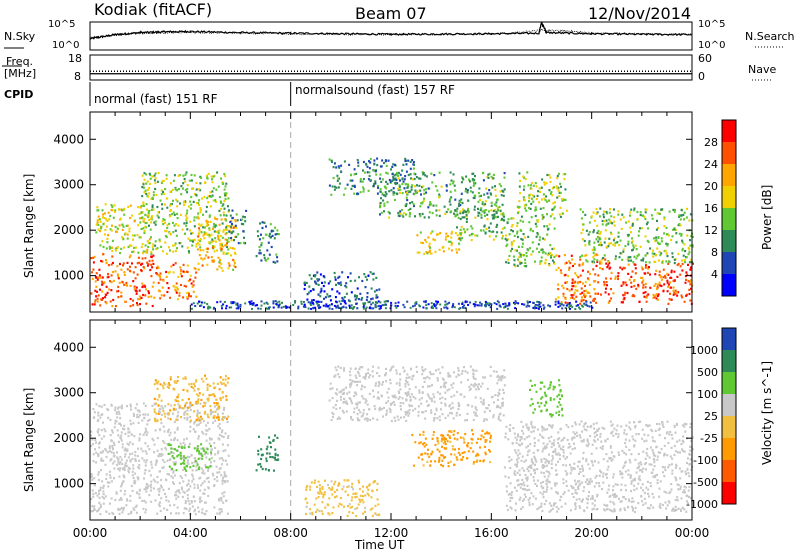 This screenshot has width=800, height=554. Describe the element at coordinates (704, 350) in the screenshot. I see `velocity-colorbar-tick: 1000` at that location.